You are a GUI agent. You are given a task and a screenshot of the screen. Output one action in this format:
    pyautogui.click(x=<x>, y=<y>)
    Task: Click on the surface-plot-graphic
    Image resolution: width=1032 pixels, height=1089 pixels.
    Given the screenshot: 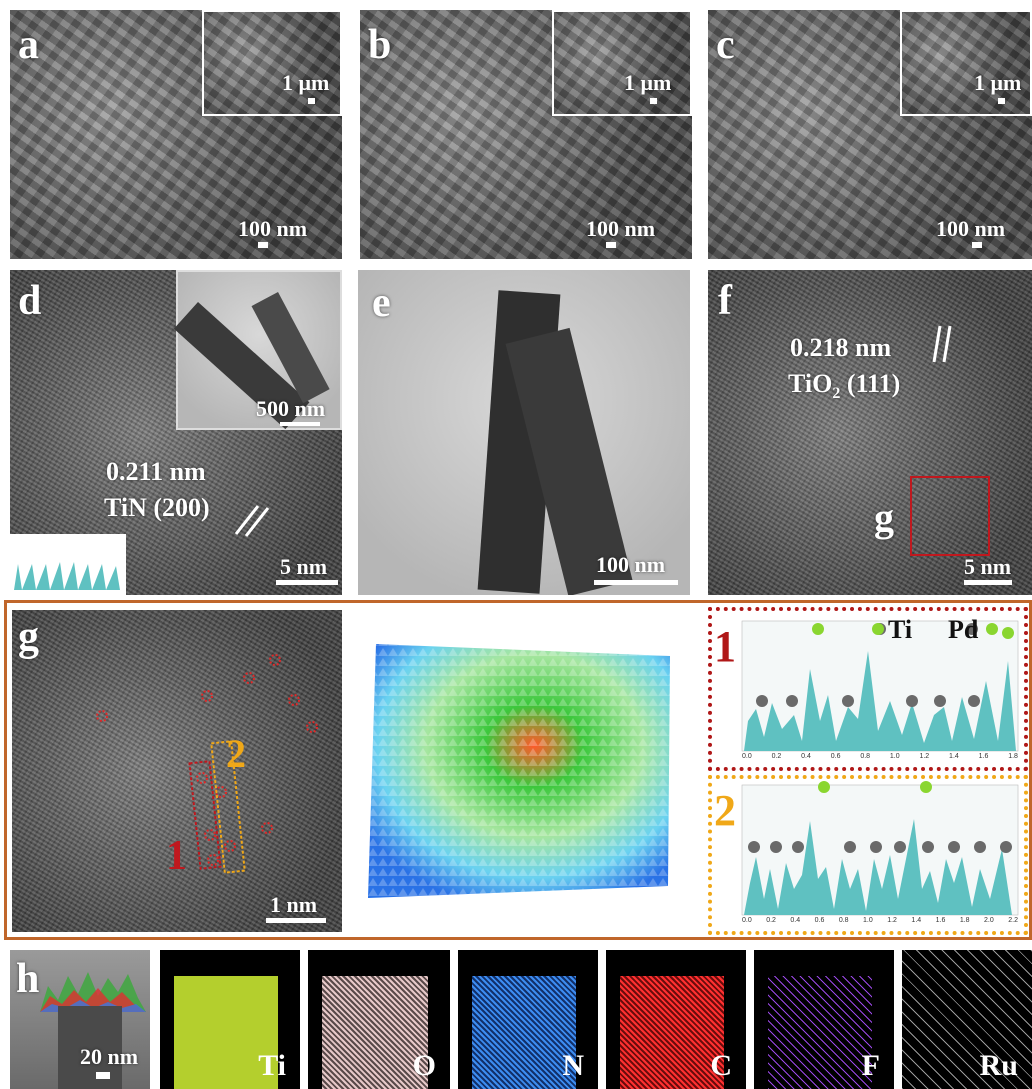 What is the action you would take?
    pyautogui.click(x=519, y=771)
    